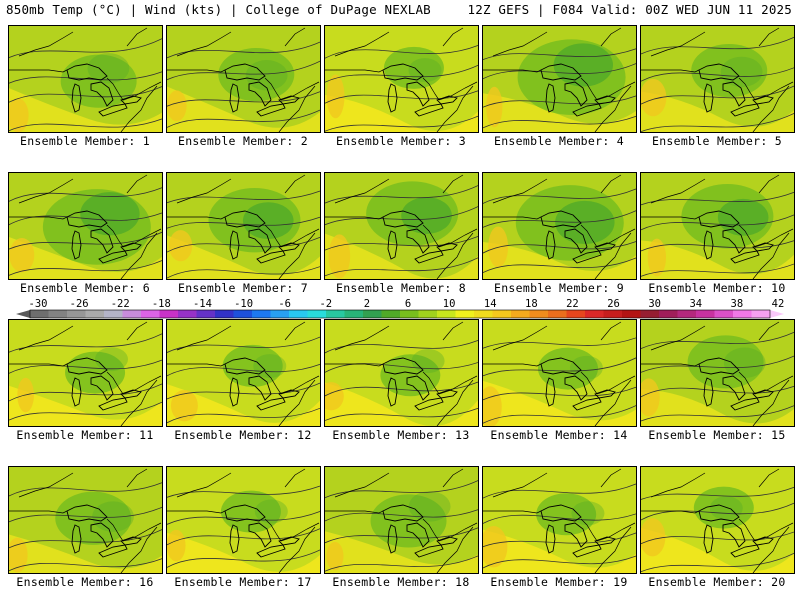  Describe the element at coordinates (367, 304) in the screenshot. I see `colorbar-tick-label: 2` at that location.